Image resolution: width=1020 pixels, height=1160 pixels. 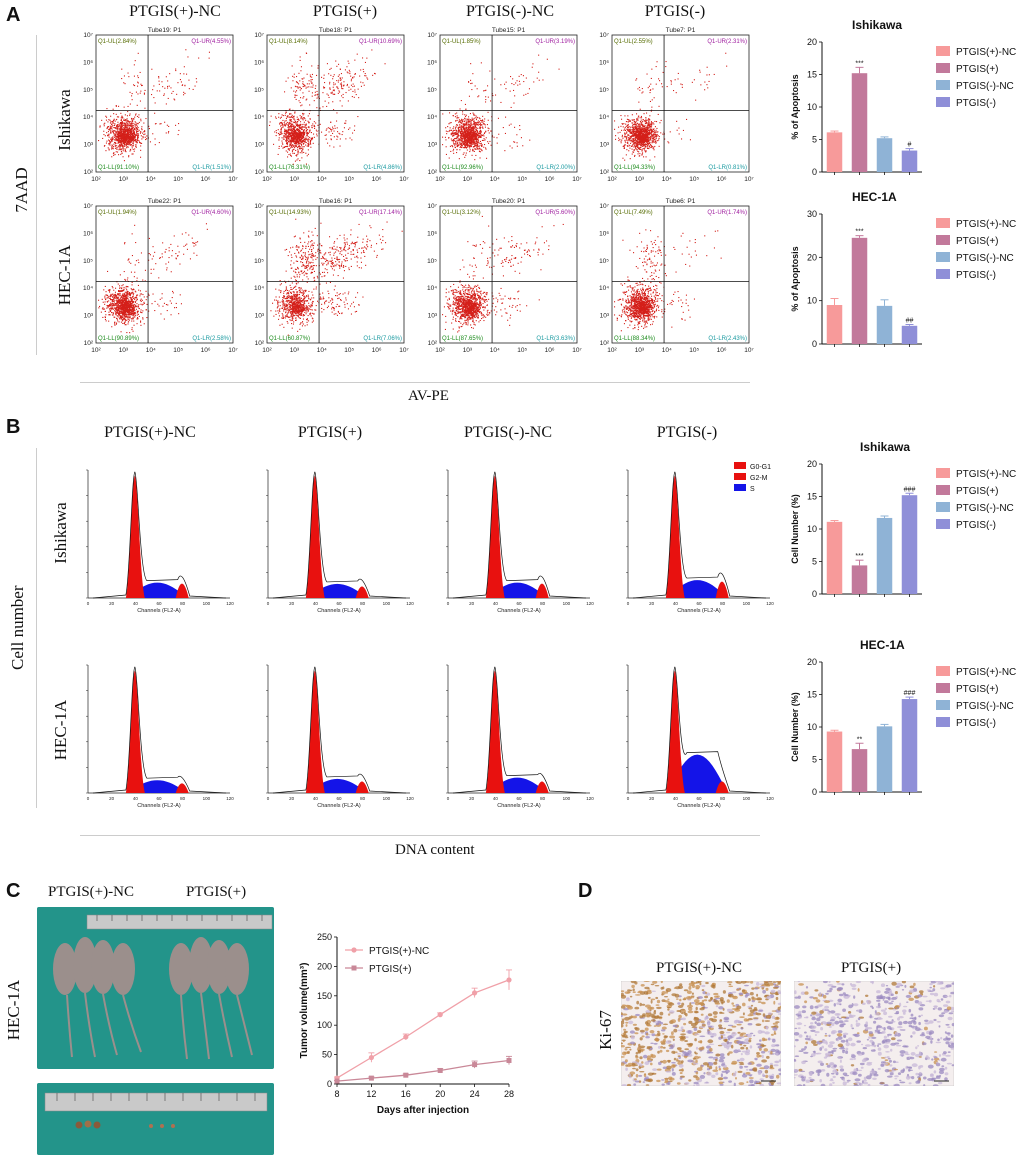 I want to click on tumor-photo, so click(x=155, y=1119).